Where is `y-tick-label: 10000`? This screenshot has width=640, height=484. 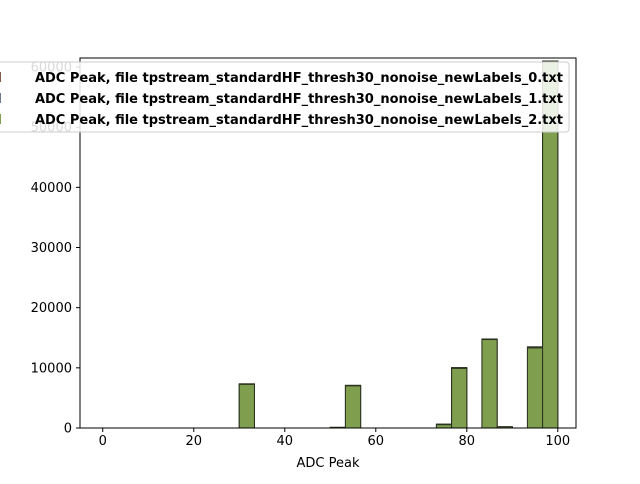
y-tick-label: 10000 is located at coordinates (51, 368).